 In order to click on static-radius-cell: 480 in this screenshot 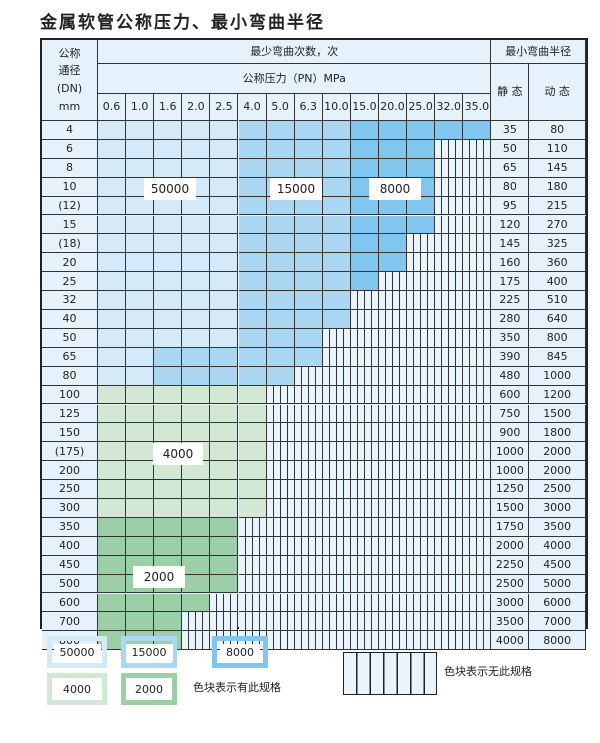, I will do `click(510, 376)`.